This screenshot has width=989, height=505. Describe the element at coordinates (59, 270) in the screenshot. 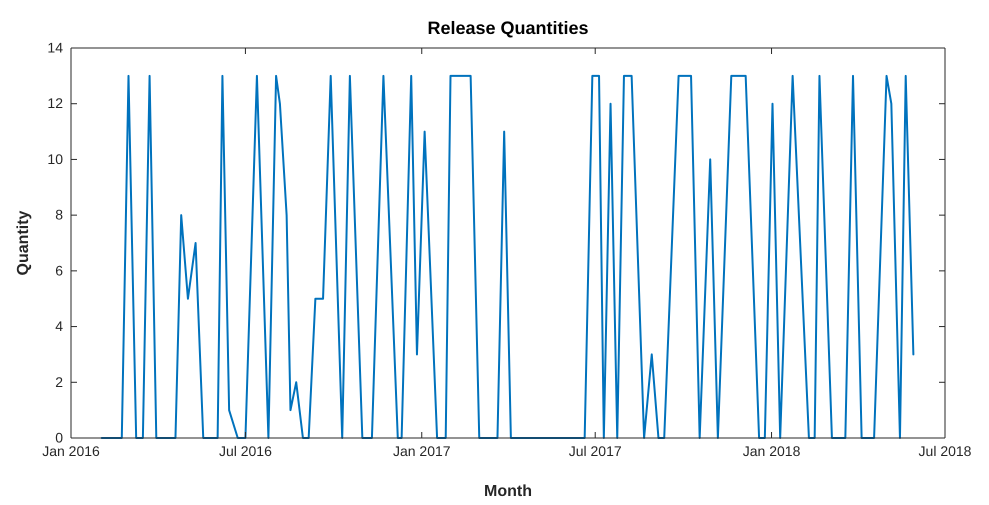

I see `y-tick-label: 6` at that location.